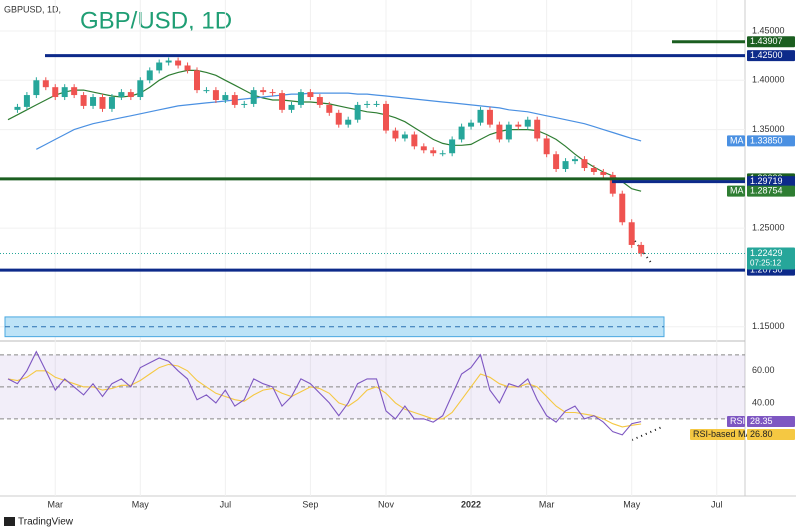  What do you see at coordinates (761, 434) in the screenshot?
I see `rsi-ma-value-label: 26.80` at bounding box center [761, 434].